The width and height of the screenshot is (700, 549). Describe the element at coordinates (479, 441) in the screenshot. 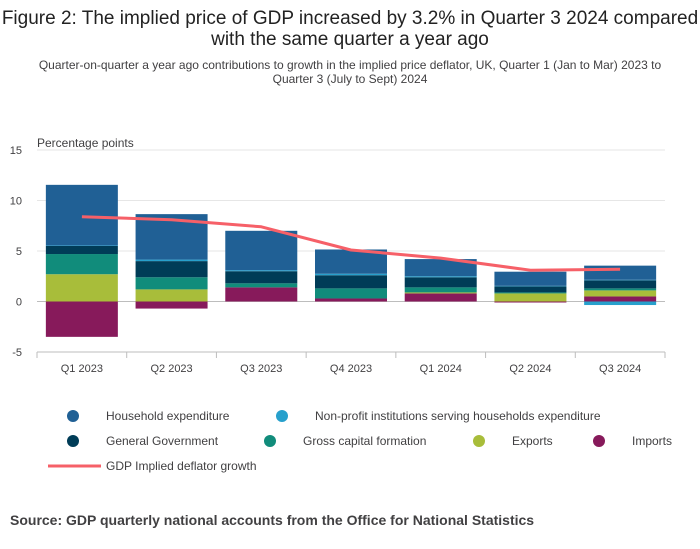

I see `legend-marker-exports` at that location.